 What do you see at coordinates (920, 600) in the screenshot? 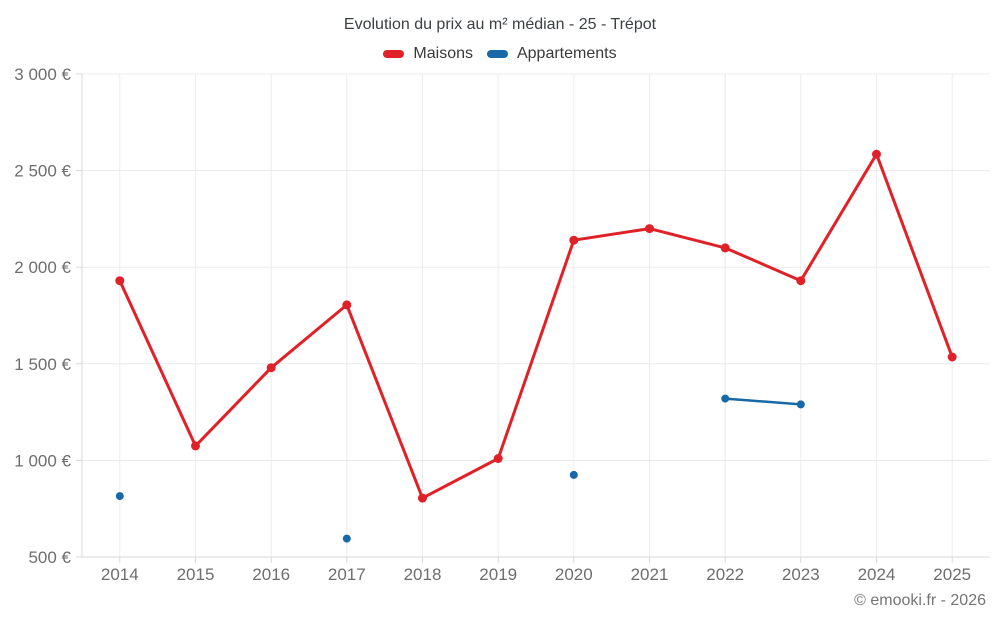
I see `copyright: © emooki.fr - 2026` at bounding box center [920, 600].